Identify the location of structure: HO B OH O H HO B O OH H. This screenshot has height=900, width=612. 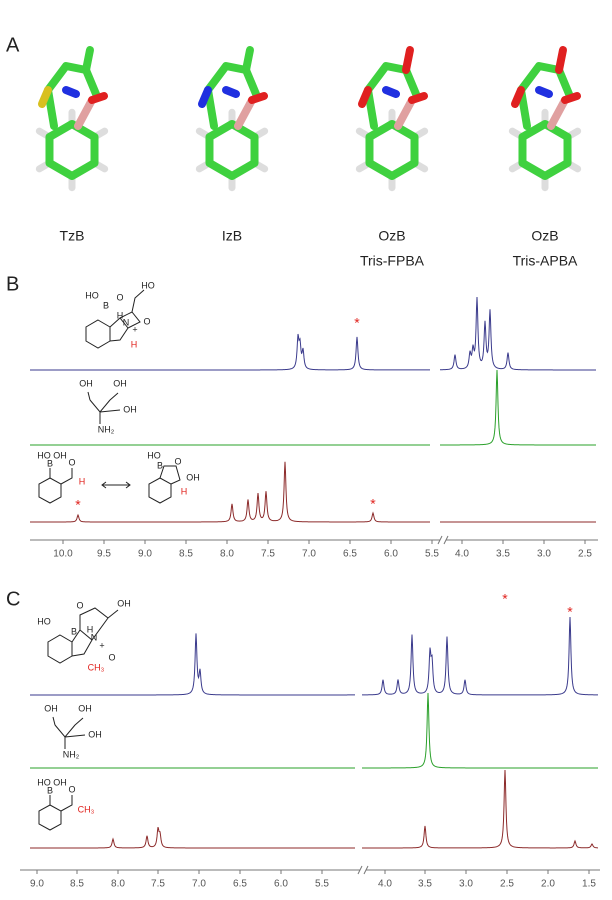
(118, 477).